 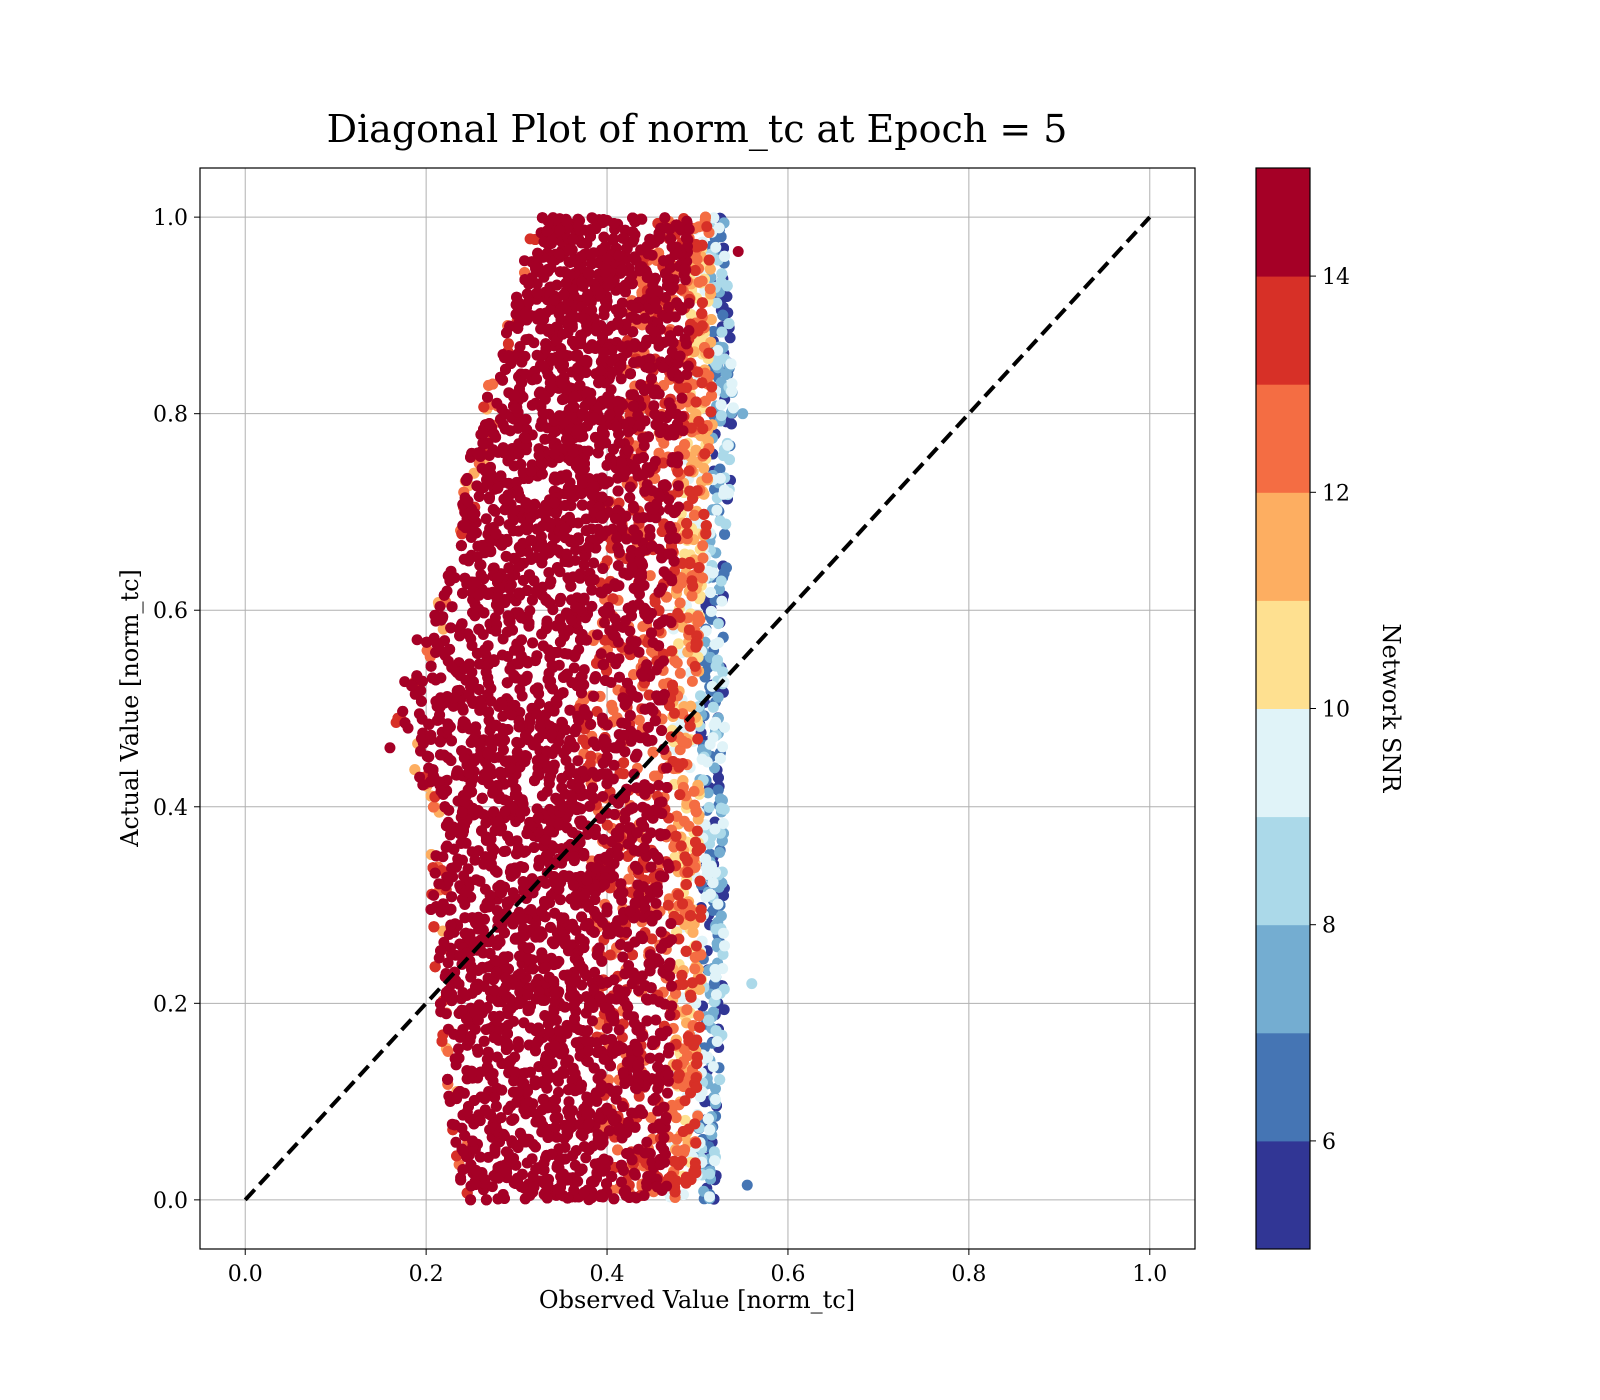 What do you see at coordinates (697, 129) in the screenshot?
I see `chart-title: Diagonal Plot of norm_tc at Epoch = 5` at bounding box center [697, 129].